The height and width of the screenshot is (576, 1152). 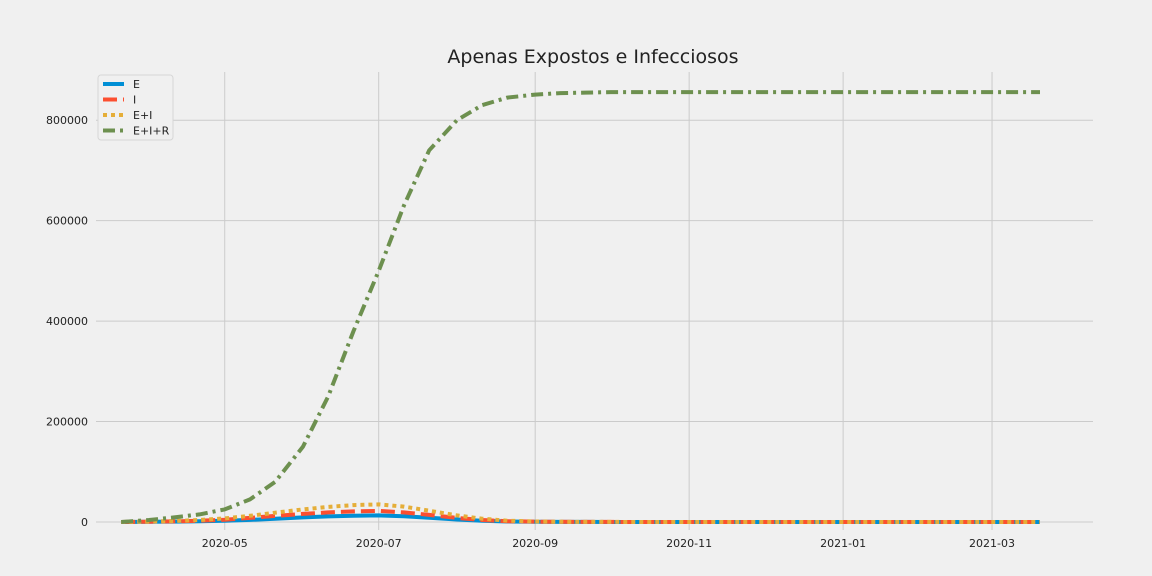 I want to click on x-tick-label: 2021-01, so click(x=843, y=543).